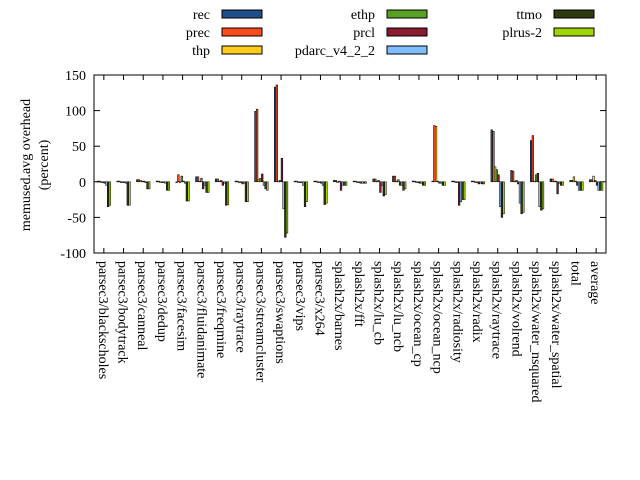 The height and width of the screenshot is (480, 640). What do you see at coordinates (79, 147) in the screenshot?
I see `y-tick-label: 50` at bounding box center [79, 147].